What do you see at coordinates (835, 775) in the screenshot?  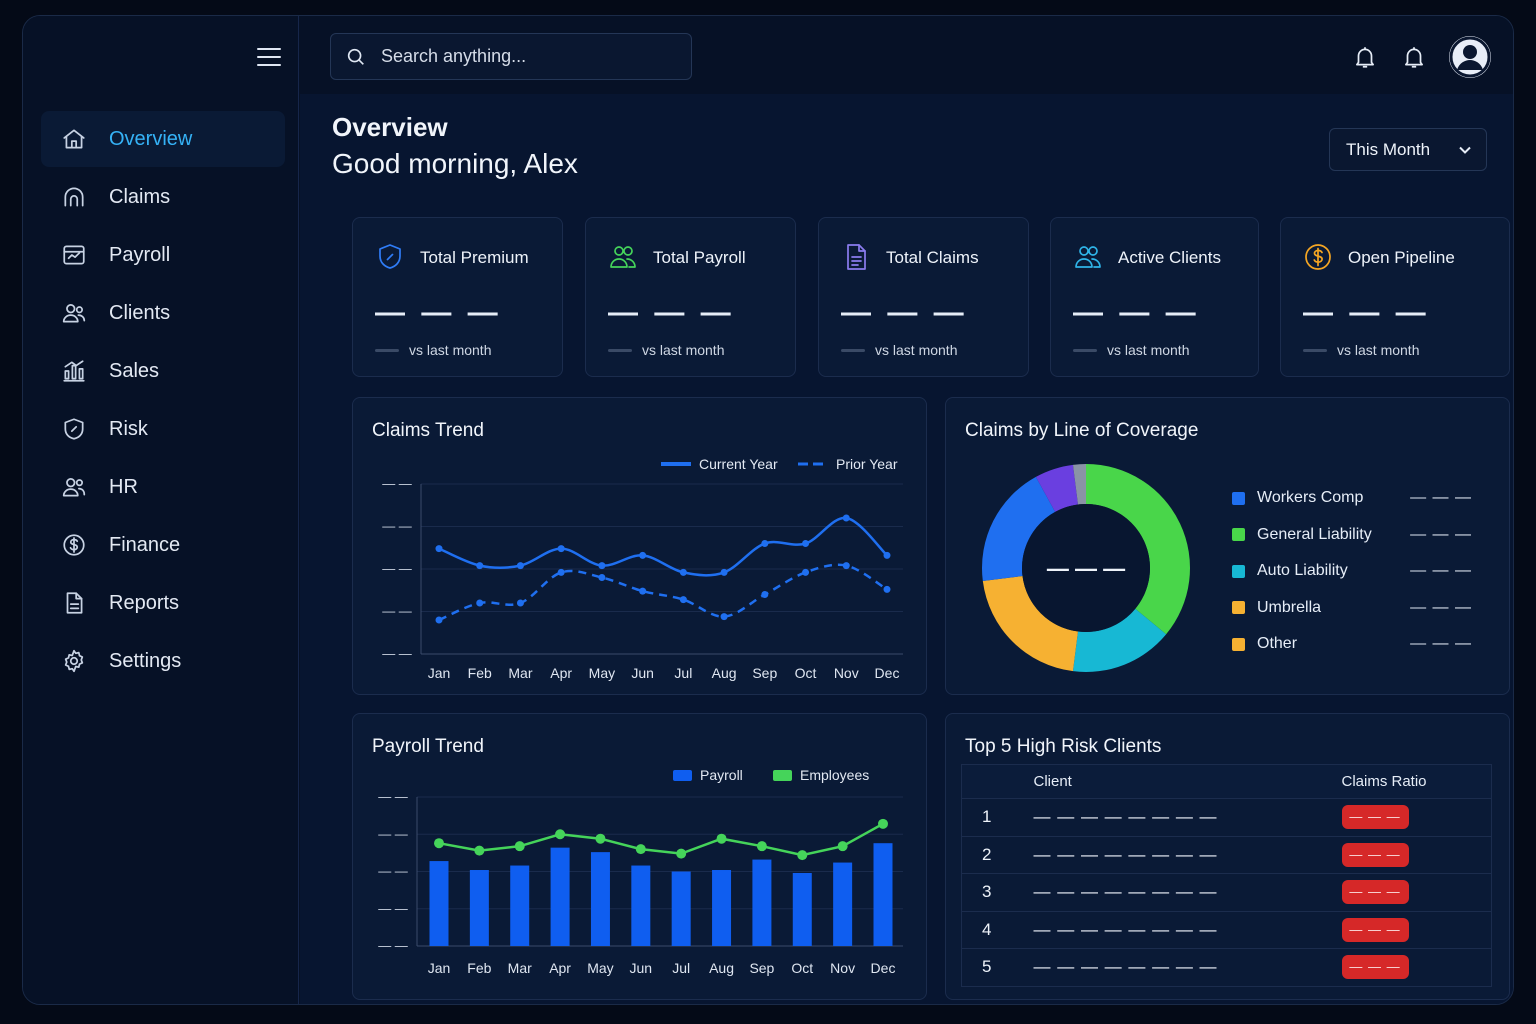 I see `legend-label: Employees` at bounding box center [835, 775].